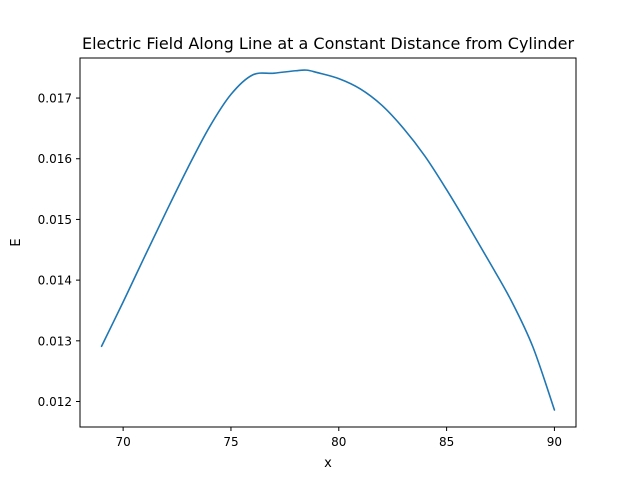 This screenshot has width=640, height=484. What do you see at coordinates (55, 220) in the screenshot?
I see `y-tick-label: 0.015` at bounding box center [55, 220].